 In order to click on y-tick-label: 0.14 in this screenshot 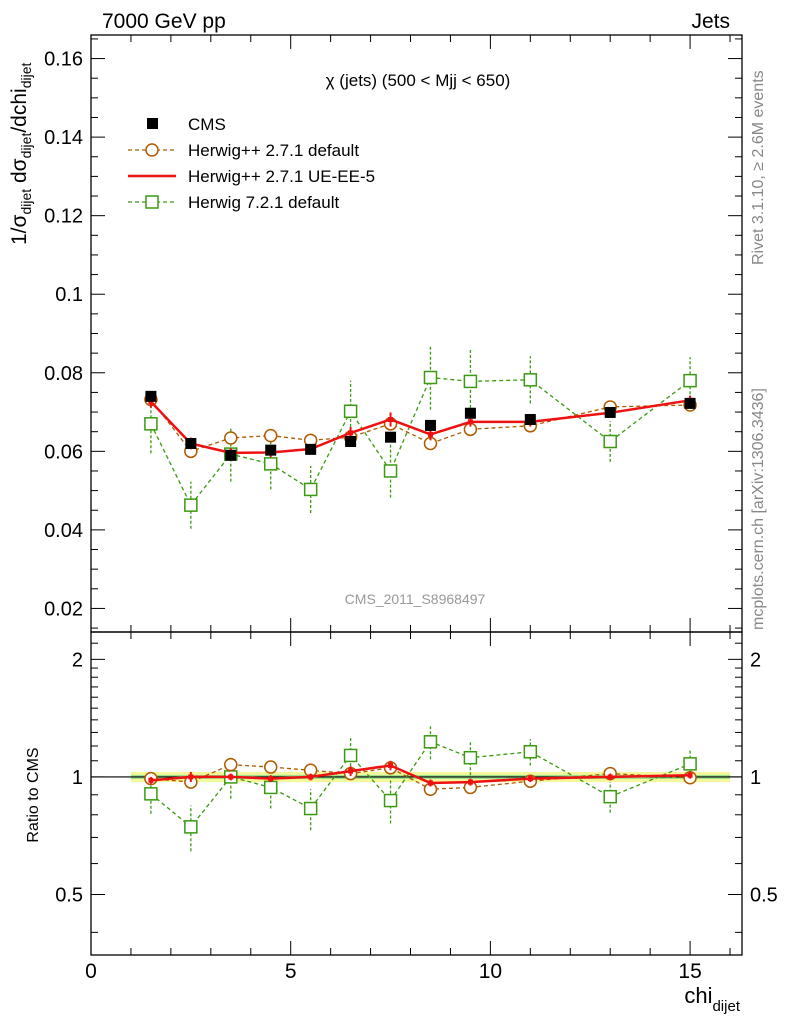, I will do `click(63, 138)`.